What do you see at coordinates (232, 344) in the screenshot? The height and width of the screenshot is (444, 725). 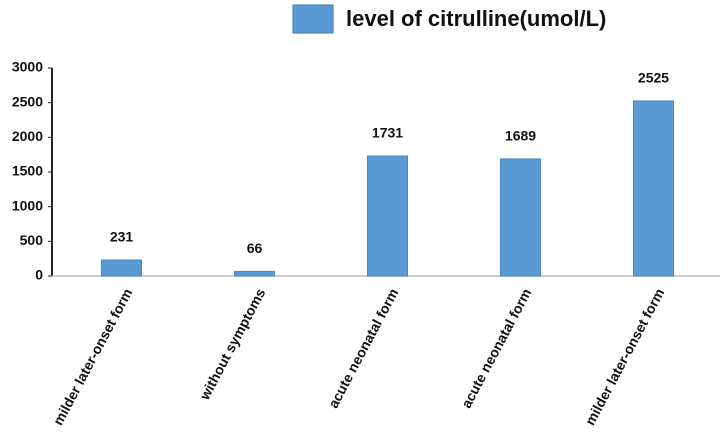 I see `x-tick-label: without symptoms` at bounding box center [232, 344].